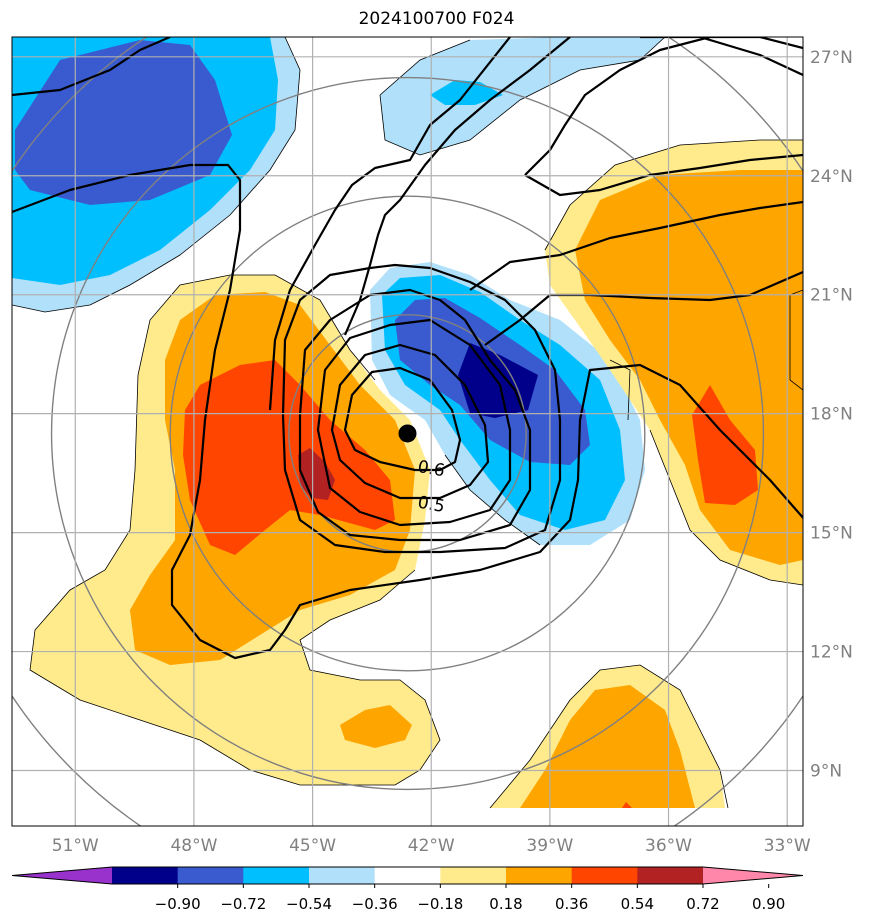 Image resolution: width=873 pixels, height=924 pixels. Describe the element at coordinates (289, 457) in the screenshot. I see `fill-orange-red-west` at that location.